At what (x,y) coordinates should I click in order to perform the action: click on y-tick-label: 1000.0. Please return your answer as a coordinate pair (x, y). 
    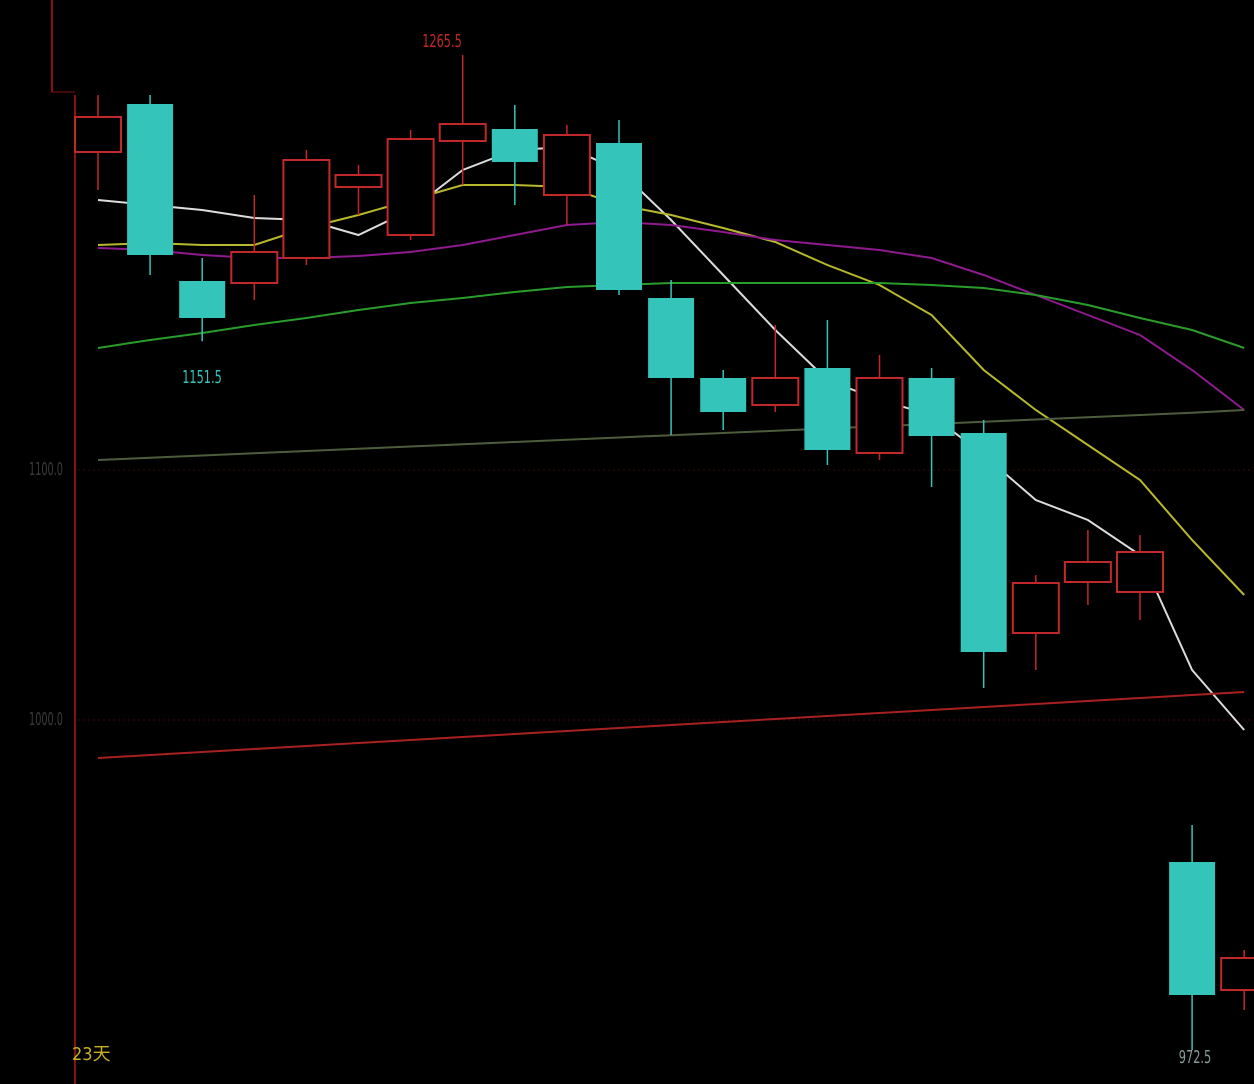
    Looking at the image, I should click on (46, 719).